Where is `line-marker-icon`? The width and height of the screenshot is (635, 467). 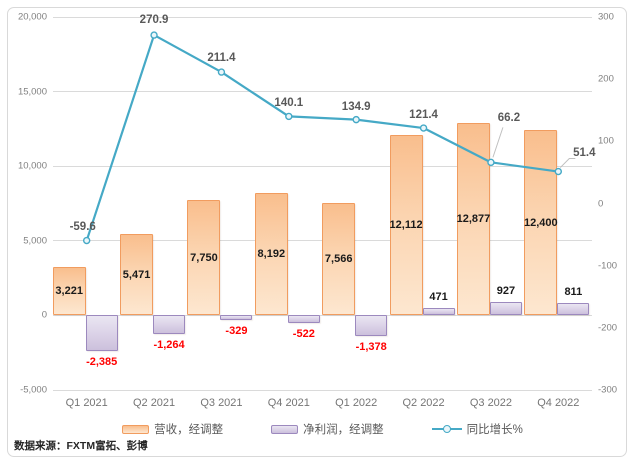 line-marker-icon is located at coordinates (446, 429).